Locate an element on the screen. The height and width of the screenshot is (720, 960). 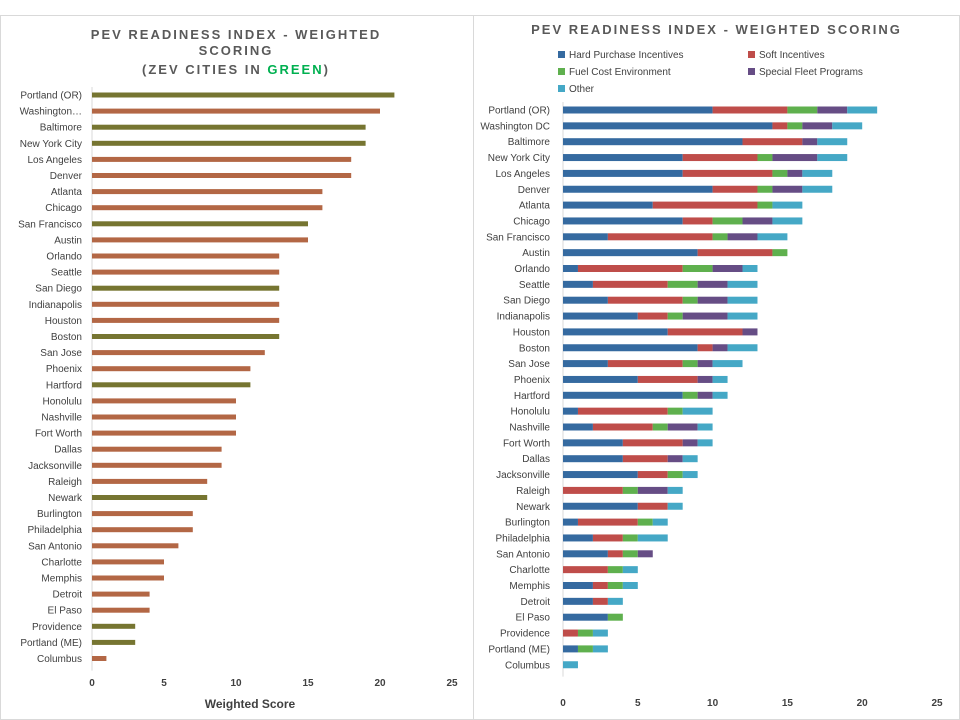
category-label: Los Angeles is located at coordinates (523, 174).